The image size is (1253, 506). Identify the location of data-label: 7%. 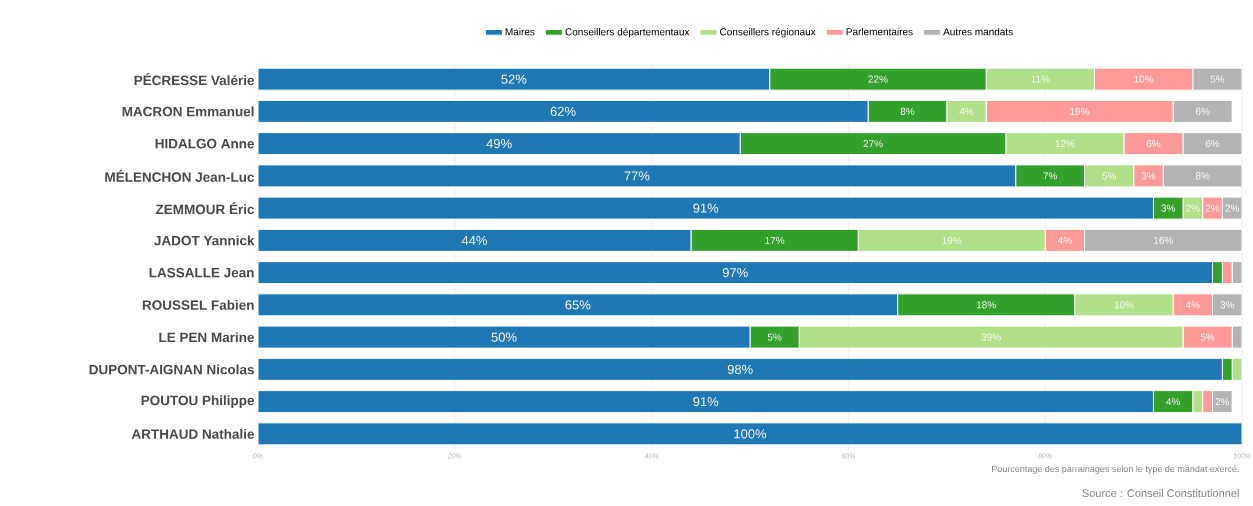
(1050, 176).